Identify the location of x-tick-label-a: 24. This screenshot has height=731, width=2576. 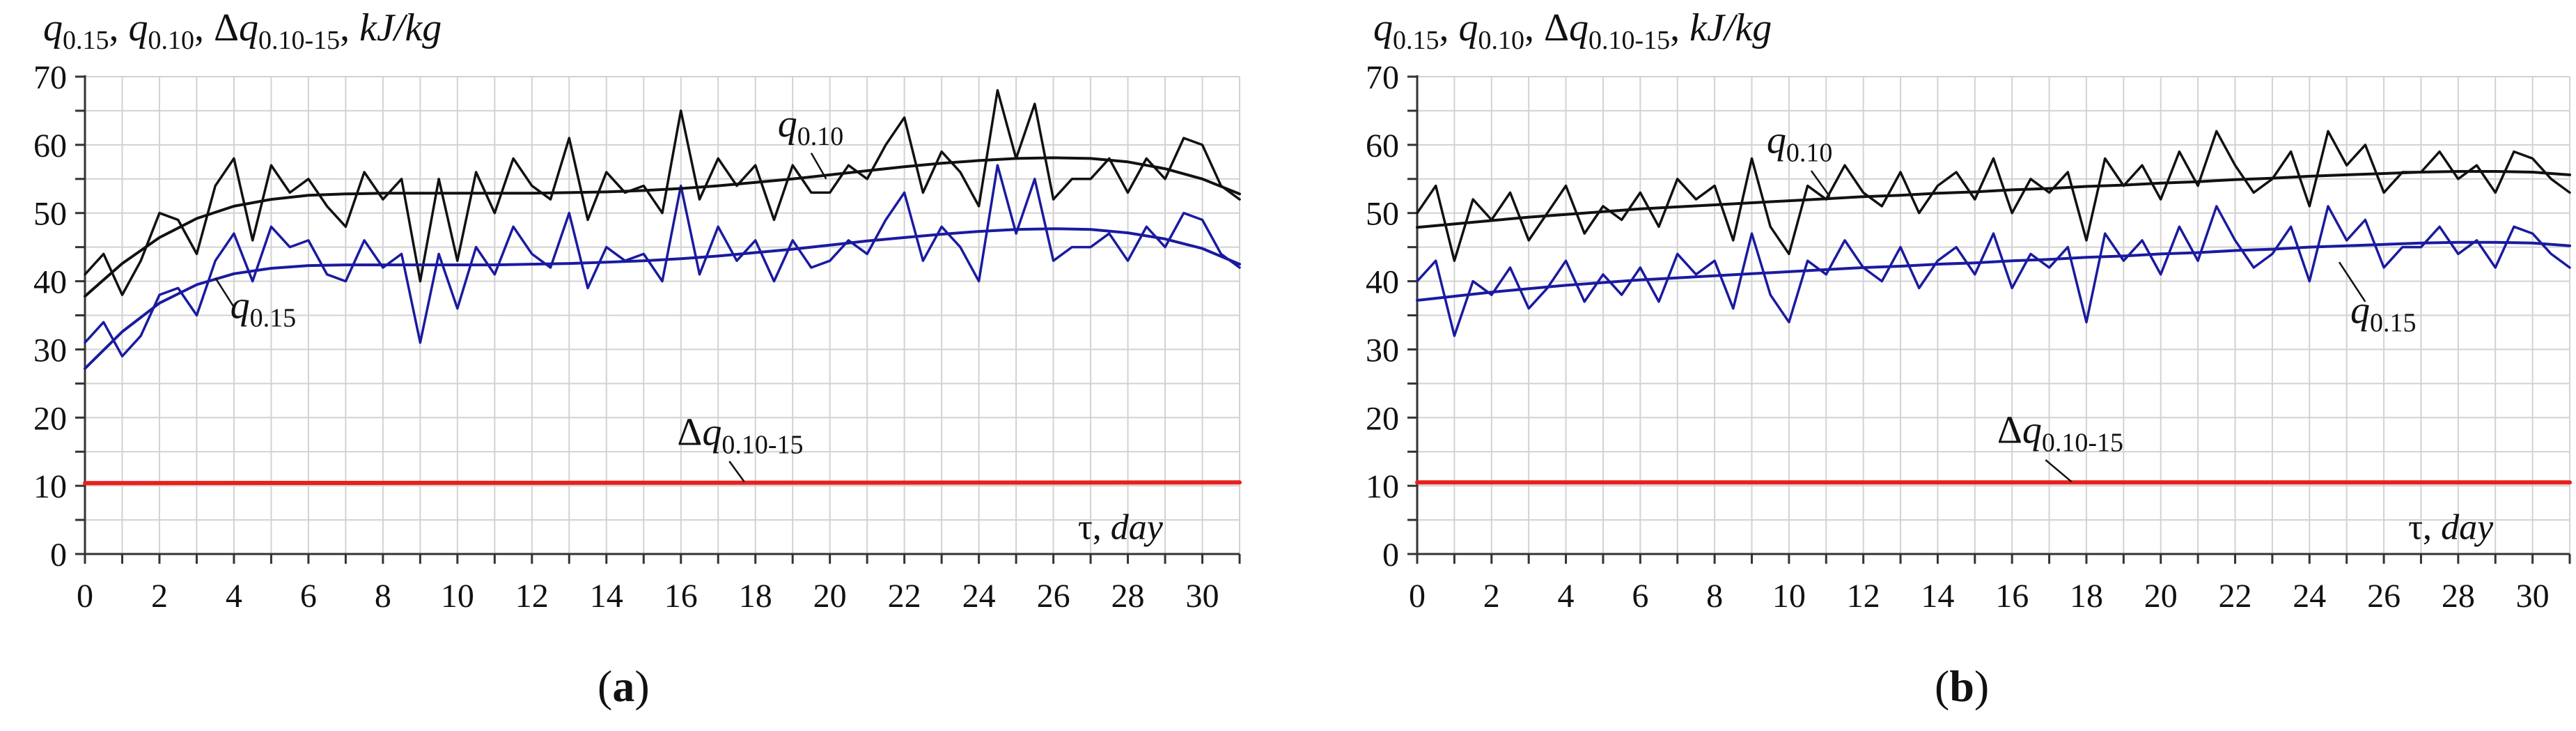
(979, 596).